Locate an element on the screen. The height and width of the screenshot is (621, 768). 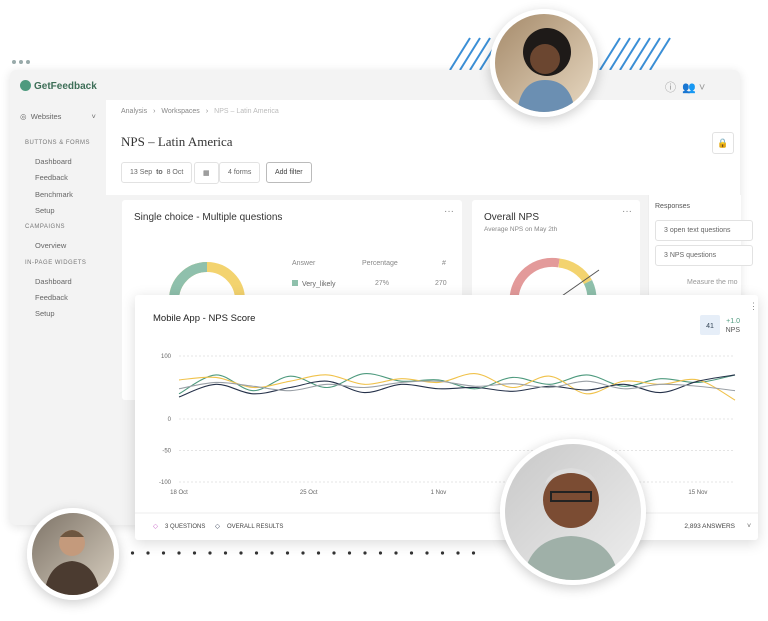
card-title: Single choice - Multiple questions is located at coordinates (208, 217).